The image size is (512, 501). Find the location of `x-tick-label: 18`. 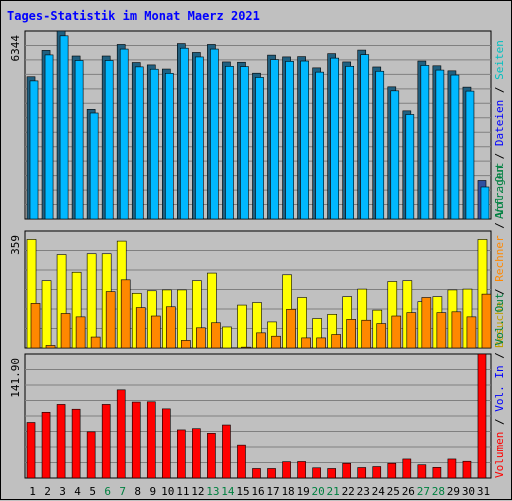

x-tick-label: 18 is located at coordinates (287, 491).